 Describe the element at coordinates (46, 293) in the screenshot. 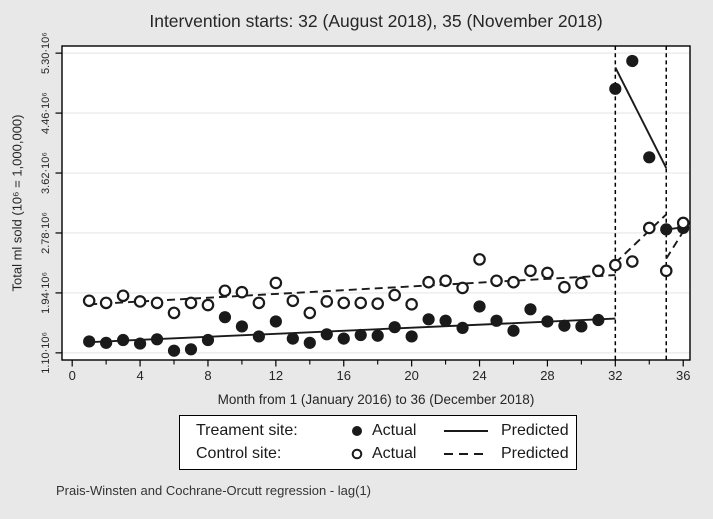

I see `y-tick-label: 1.94·10⁶` at that location.